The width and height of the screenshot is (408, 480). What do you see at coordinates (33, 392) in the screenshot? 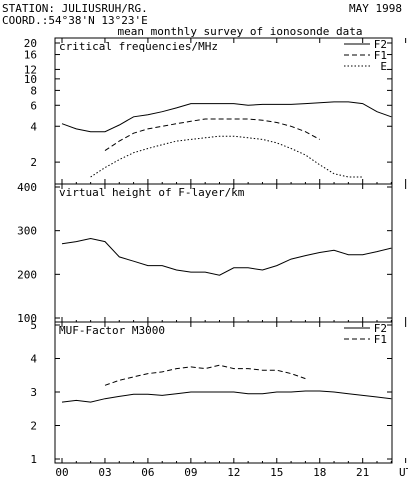
I see `y-tick-label: 3` at bounding box center [33, 392].